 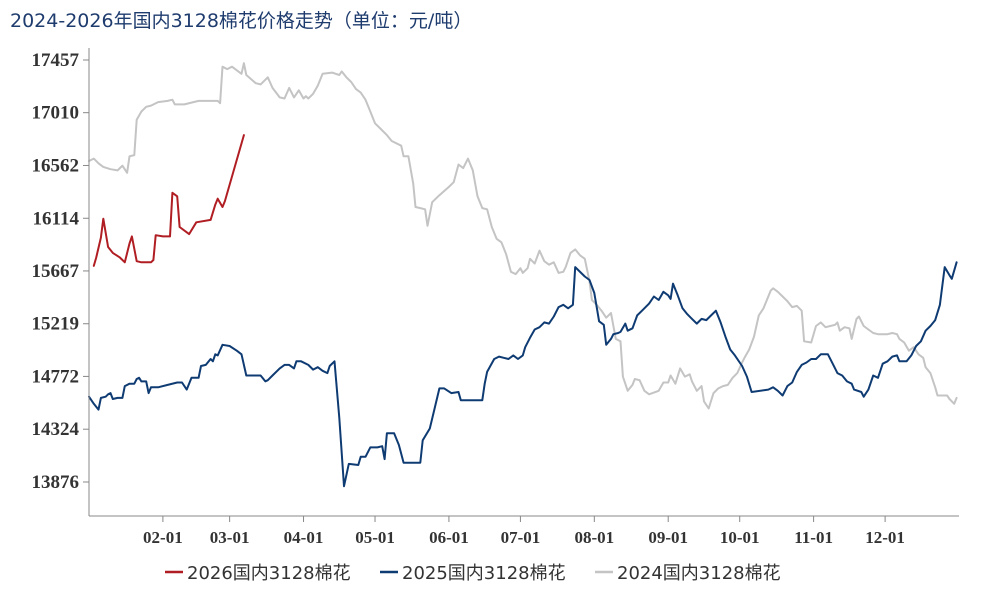 I want to click on x-tick-label: 10-01, so click(x=740, y=537).